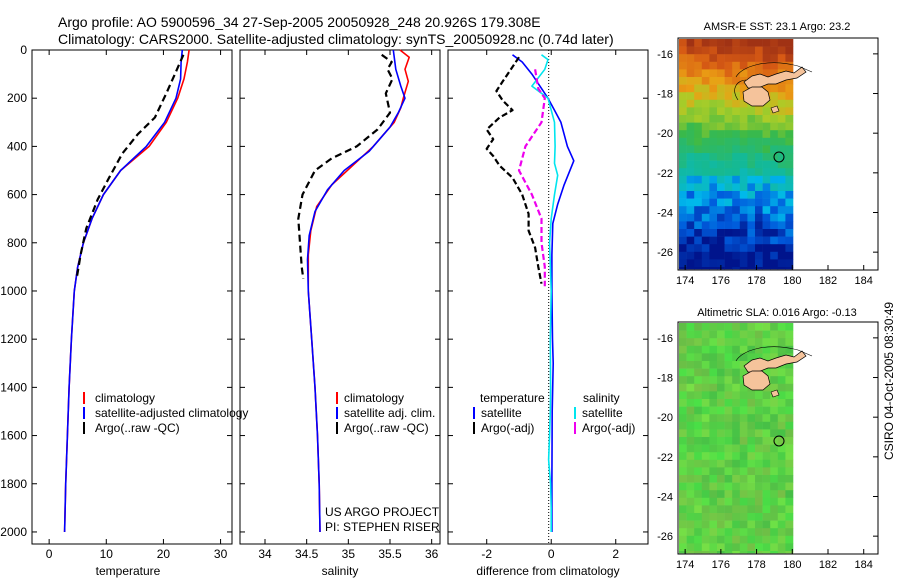 The image size is (900, 580). I want to click on map-y-tick-label: -26, so click(665, 537).